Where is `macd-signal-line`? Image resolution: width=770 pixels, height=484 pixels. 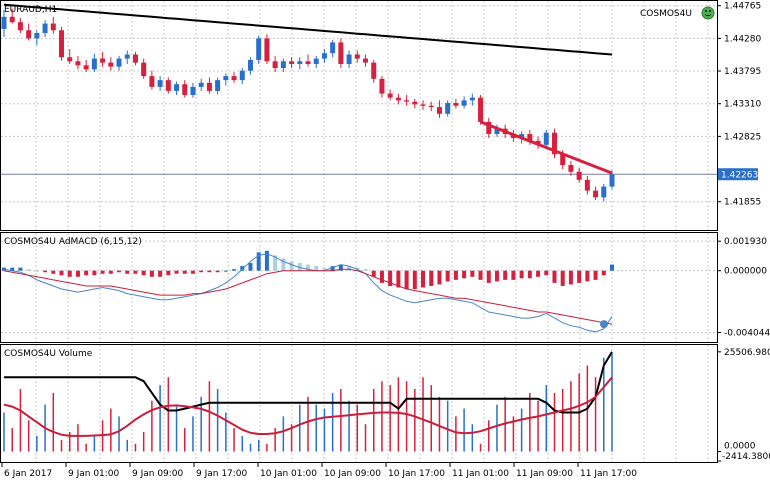 macd-signal-line is located at coordinates (308, 296).